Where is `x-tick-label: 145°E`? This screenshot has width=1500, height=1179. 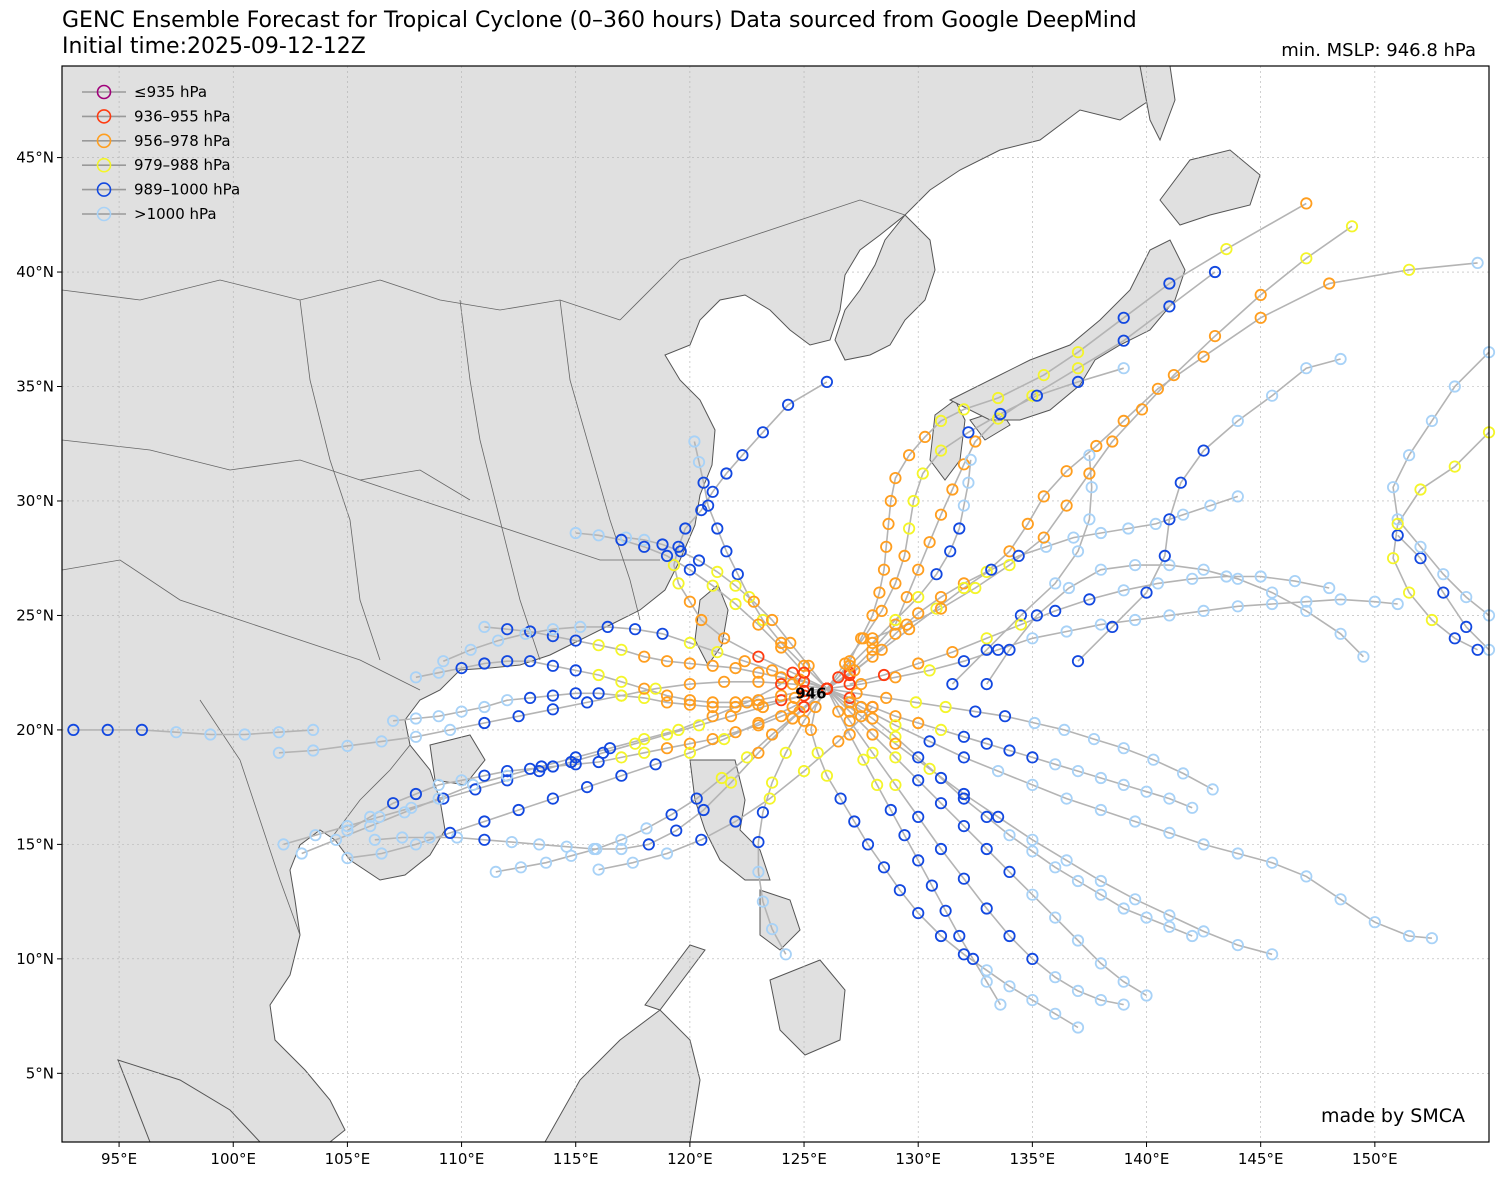 x-tick-label: 145°E is located at coordinates (1261, 1159).